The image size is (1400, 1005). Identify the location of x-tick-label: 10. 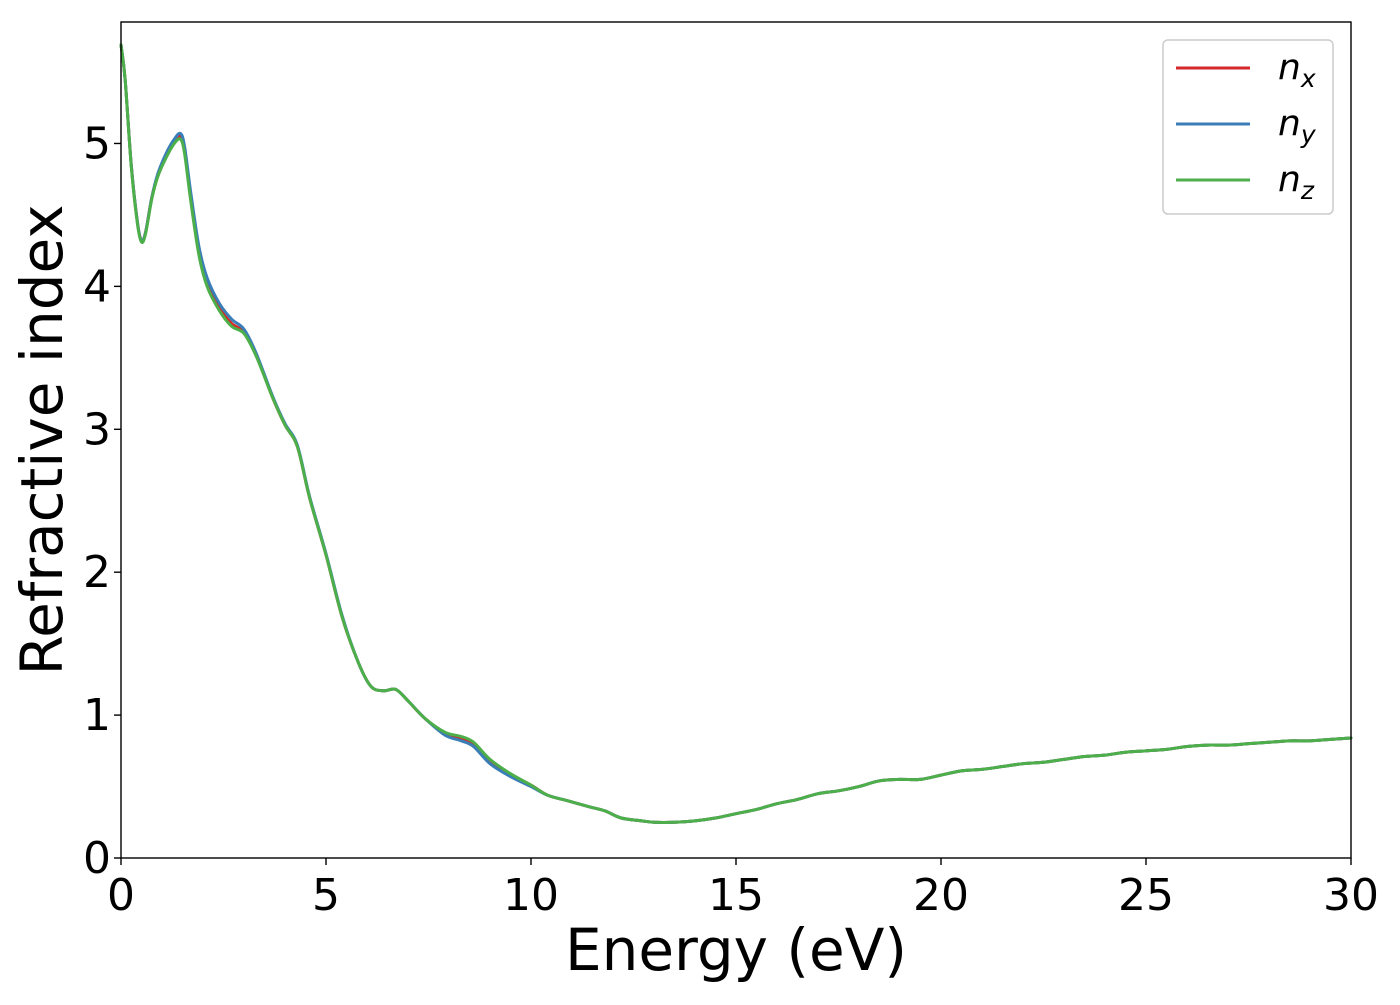
(531, 895).